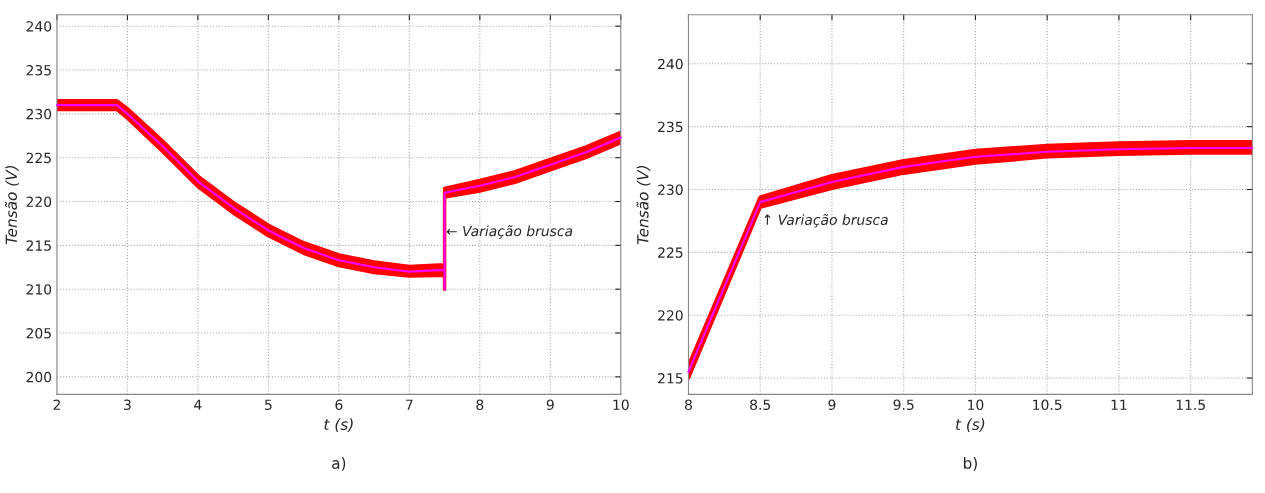 Image resolution: width=1265 pixels, height=493 pixels. What do you see at coordinates (760, 405) in the screenshot?
I see `x-tick-label: 8.5` at bounding box center [760, 405].